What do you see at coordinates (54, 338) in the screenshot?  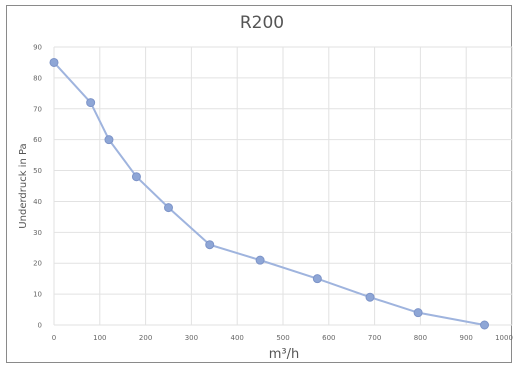 I see `x-tick-label: 0` at bounding box center [54, 338].